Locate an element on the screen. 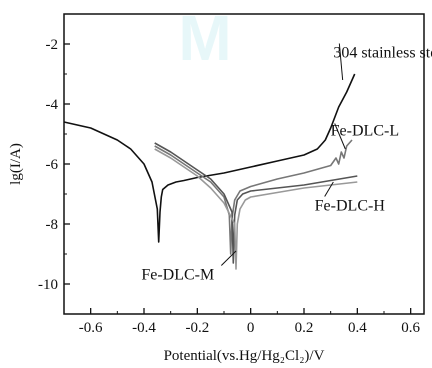 This screenshot has width=432, height=368. y-axis-ticks: -10 -8 -6 -4 -2 is located at coordinates (54, 164).